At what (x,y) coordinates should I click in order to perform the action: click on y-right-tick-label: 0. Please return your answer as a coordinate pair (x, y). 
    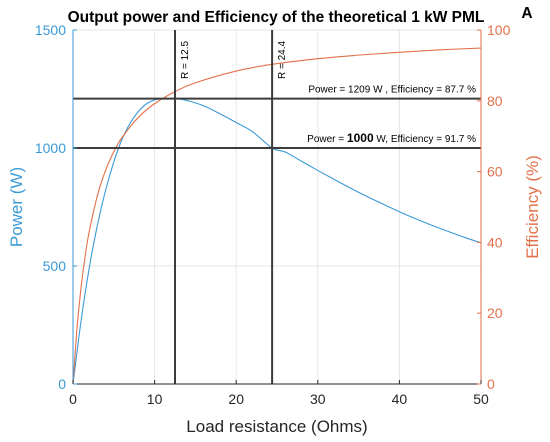
    Looking at the image, I should click on (491, 384).